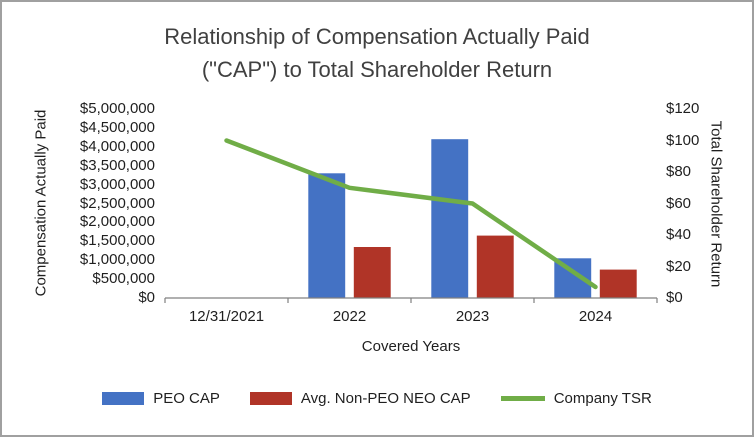  I want to click on legend-label: Company TSR, so click(602, 398).